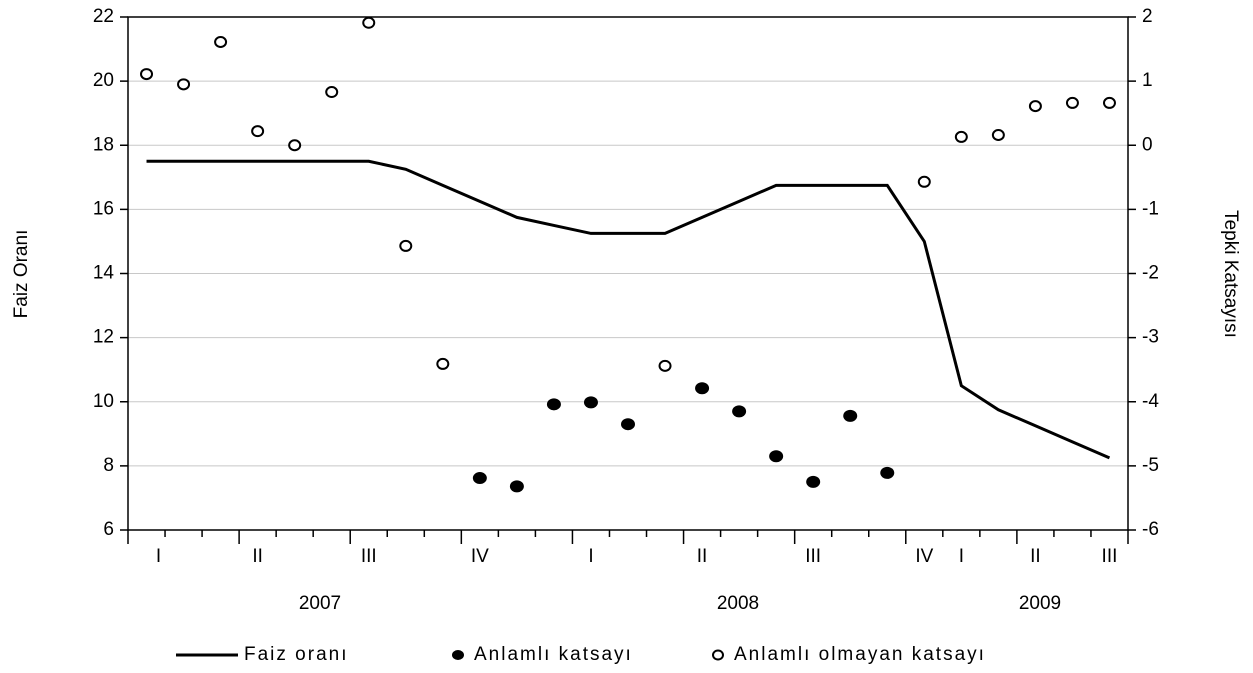 Image resolution: width=1253 pixels, height=673 pixels. What do you see at coordinates (103, 401) in the screenshot?
I see `y-tick-label: 10` at bounding box center [103, 401].